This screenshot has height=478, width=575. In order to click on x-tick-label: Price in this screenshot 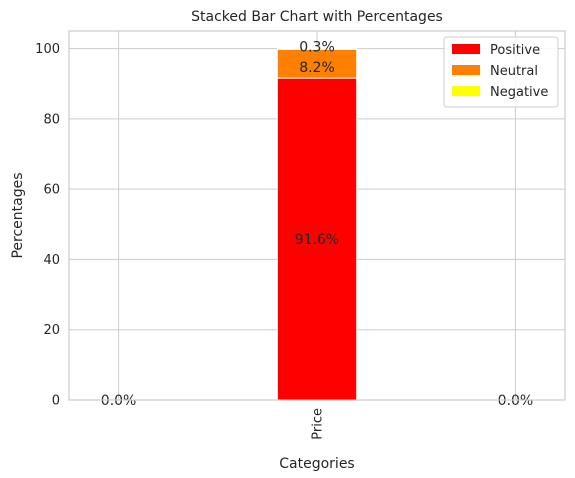, I will do `click(318, 424)`.